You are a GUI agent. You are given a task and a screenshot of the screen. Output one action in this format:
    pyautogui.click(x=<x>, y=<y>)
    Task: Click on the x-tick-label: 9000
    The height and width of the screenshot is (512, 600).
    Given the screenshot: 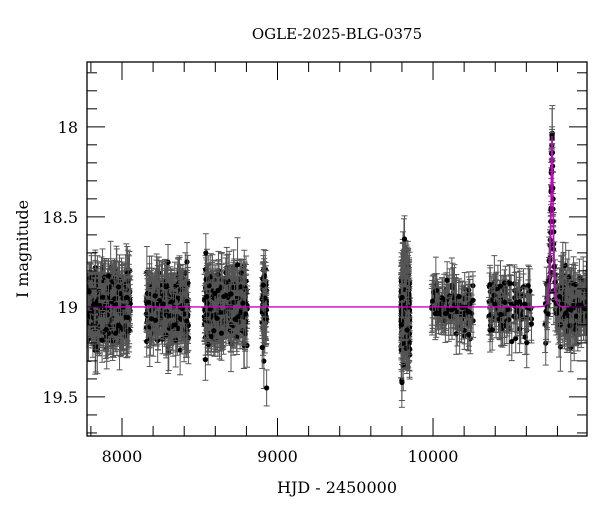 What is the action you would take?
    pyautogui.click(x=277, y=456)
    